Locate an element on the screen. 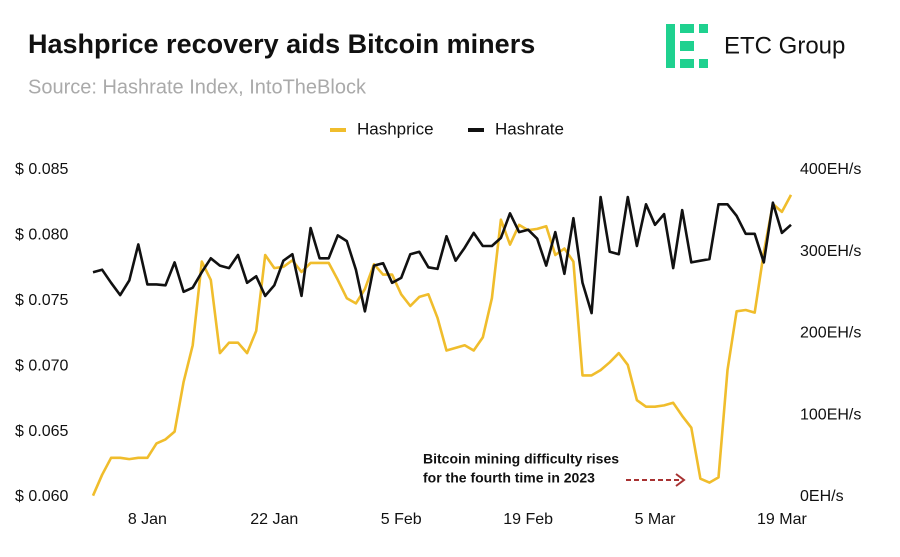 Image resolution: width=900 pixels, height=557 pixels. y-tick-label: $ 0.065 is located at coordinates (41, 431).